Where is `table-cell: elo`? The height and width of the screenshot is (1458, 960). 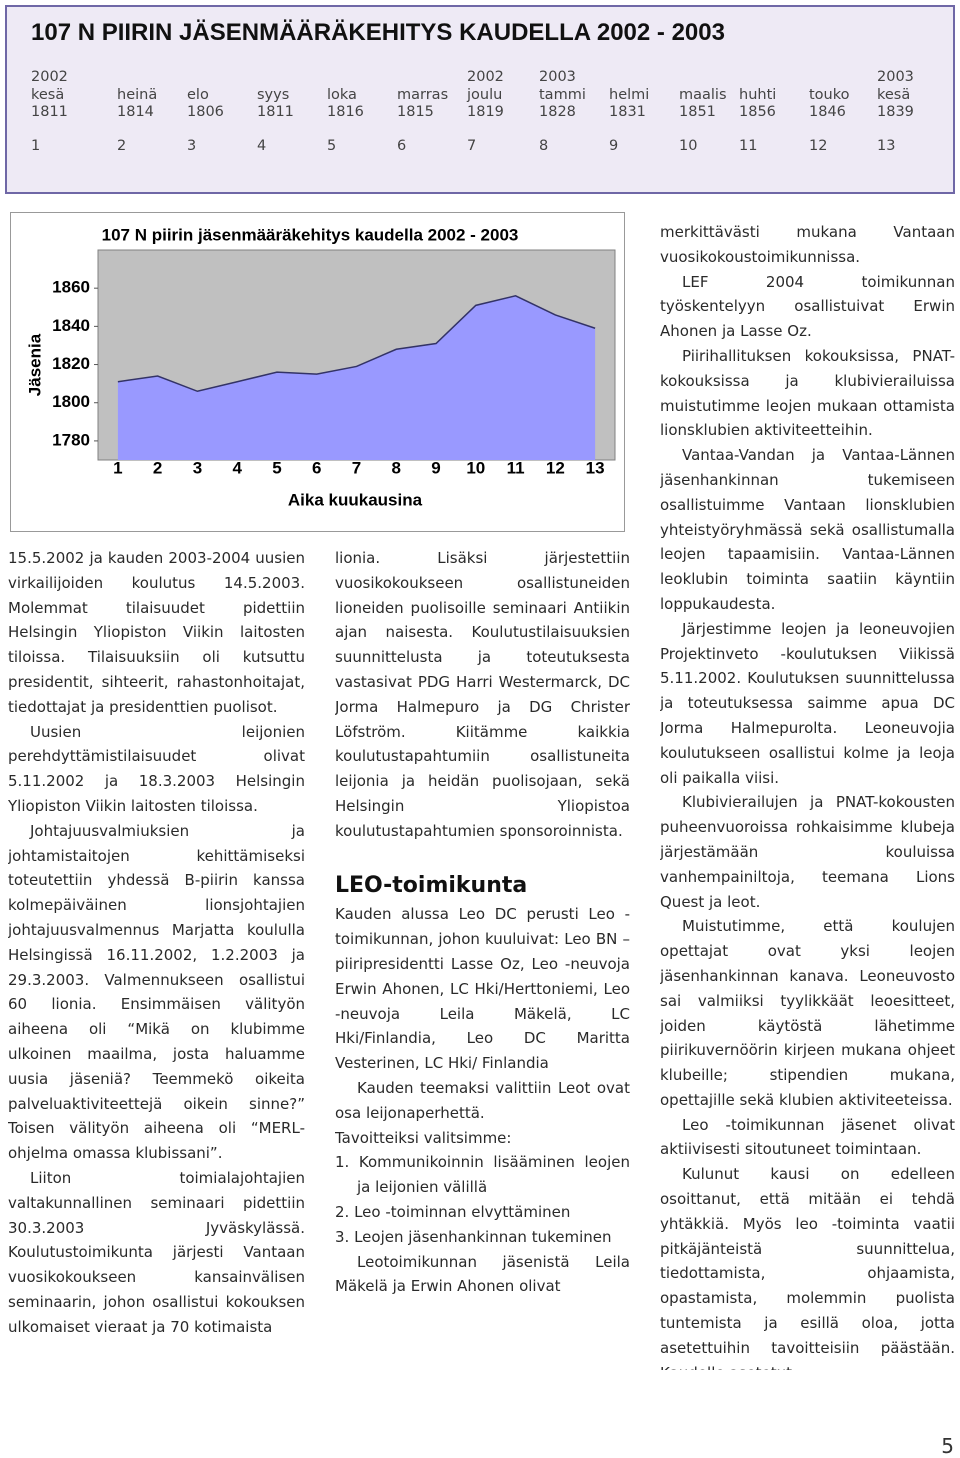 table-cell: elo is located at coordinates (198, 95).